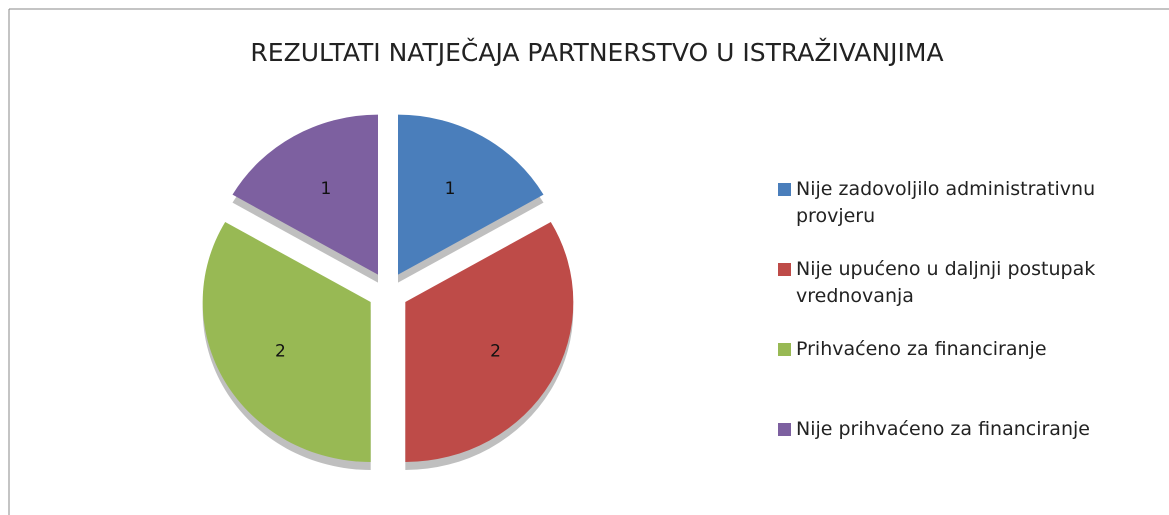 This screenshot has height=515, width=1169. What do you see at coordinates (921, 349) in the screenshot?
I see `legend-label: Prihvaćeno za financiranje` at bounding box center [921, 349].